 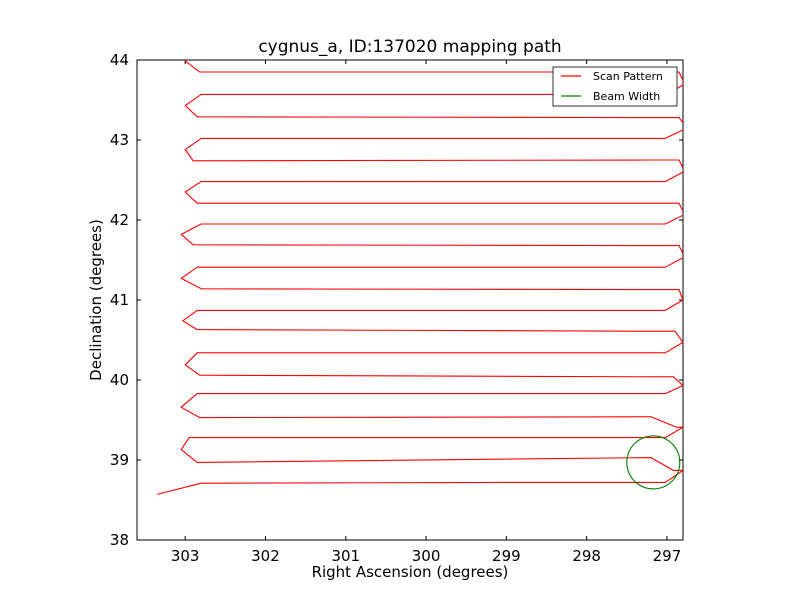 I want to click on legend-label-beam-width: Beam Width, so click(x=626, y=96).